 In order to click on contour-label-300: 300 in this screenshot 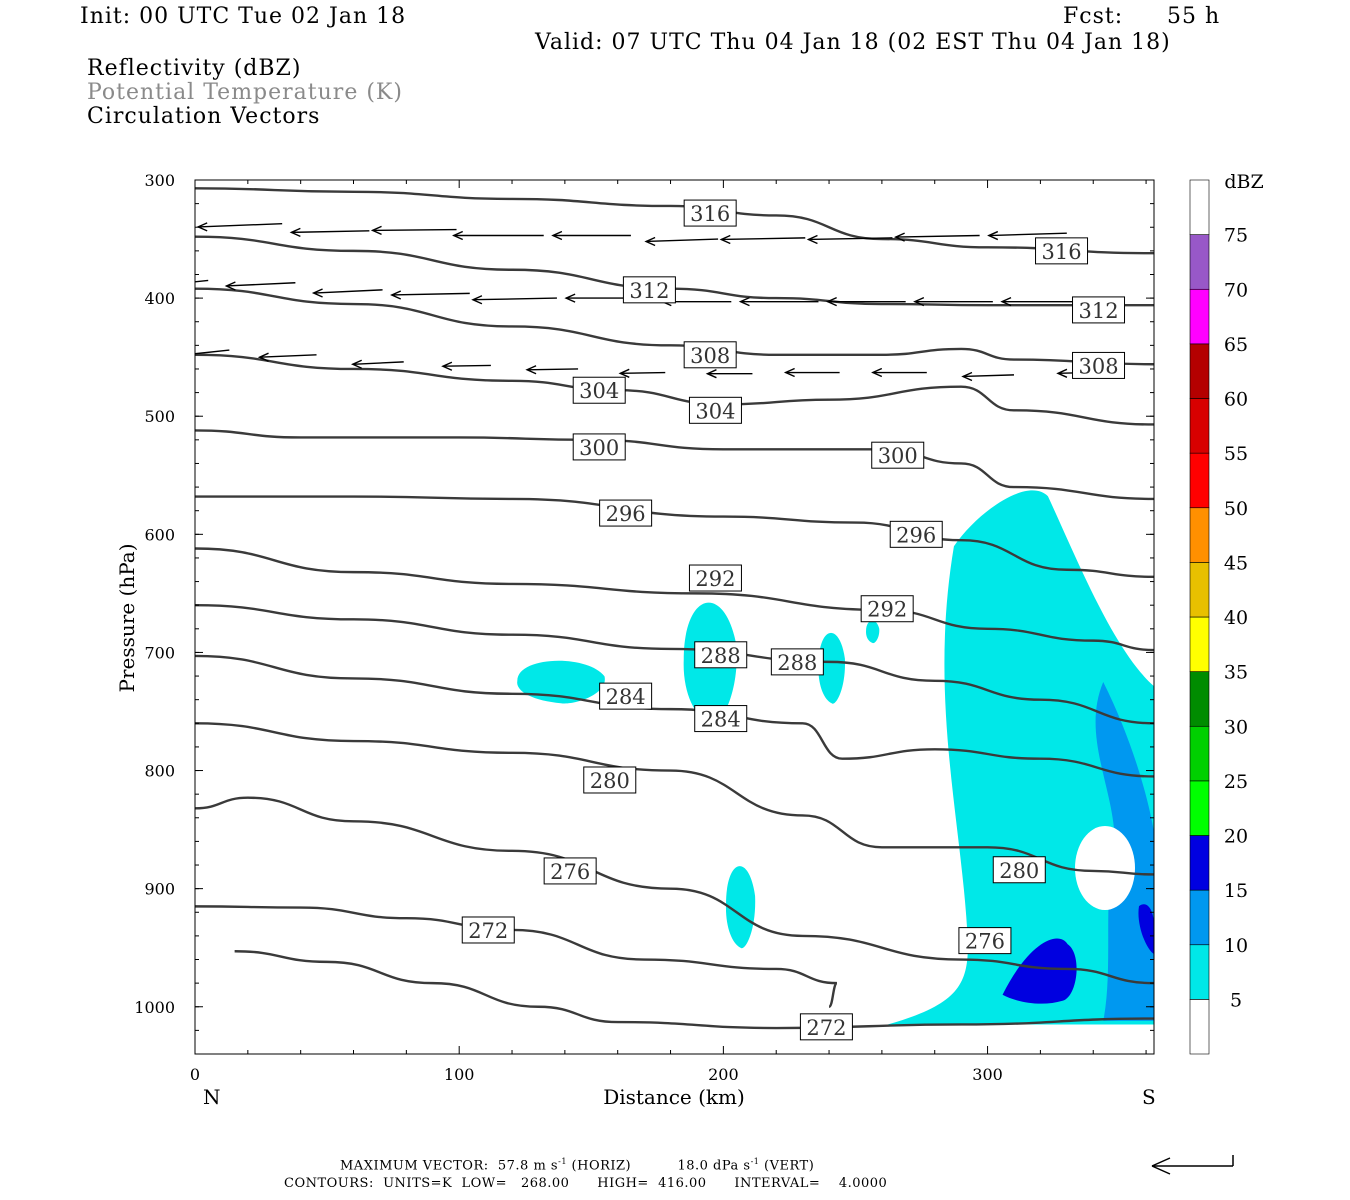, I will do `click(898, 455)`.